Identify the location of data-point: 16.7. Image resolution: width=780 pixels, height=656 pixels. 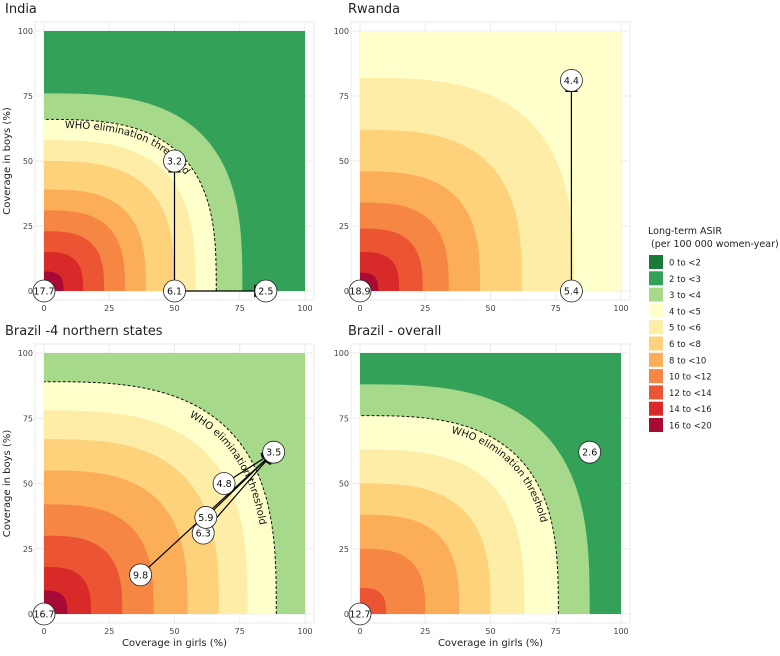
(44, 614).